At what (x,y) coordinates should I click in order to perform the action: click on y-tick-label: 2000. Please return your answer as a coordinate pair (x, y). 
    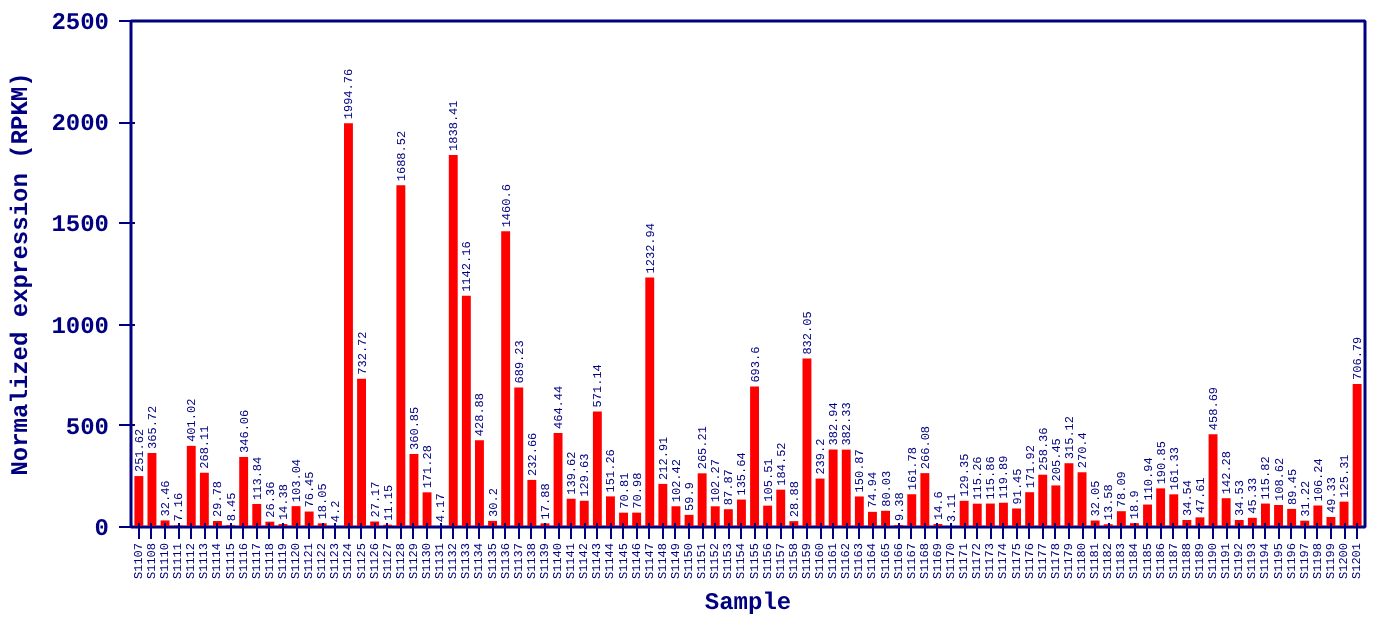
    Looking at the image, I should click on (80, 124).